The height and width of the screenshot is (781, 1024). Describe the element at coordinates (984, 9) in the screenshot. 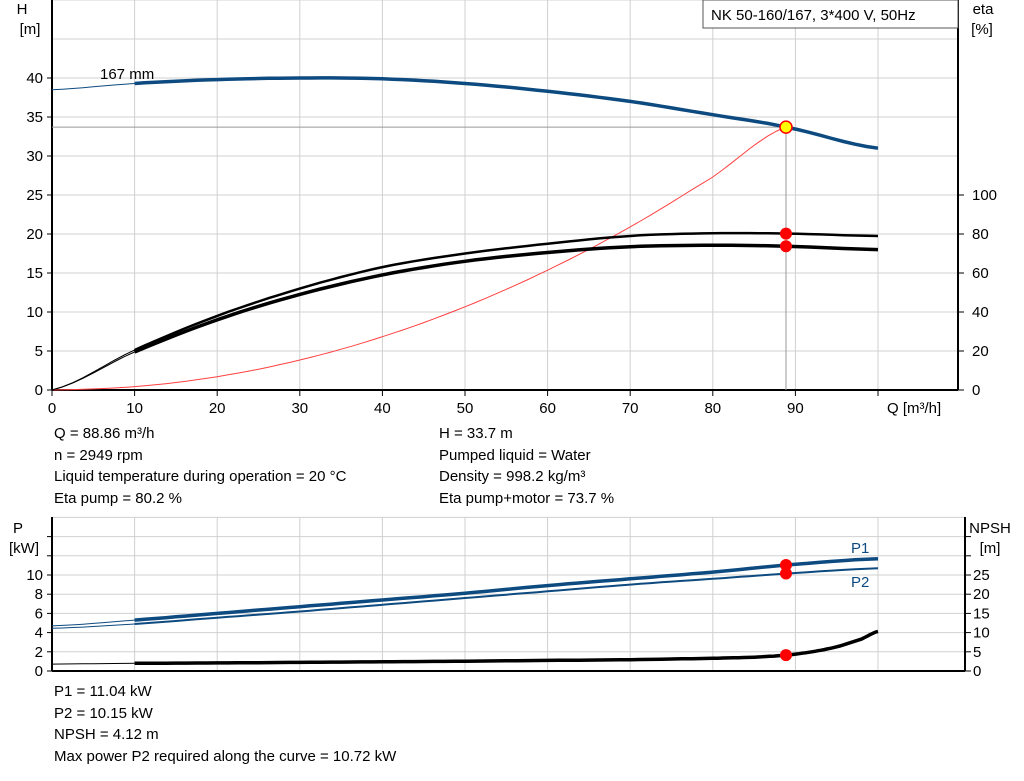

I see `y-right-label-1: eta` at that location.